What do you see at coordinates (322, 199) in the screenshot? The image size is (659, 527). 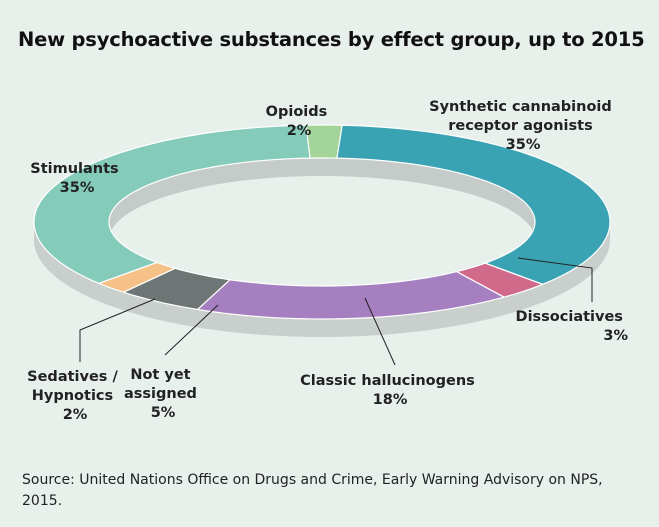 I see `donut-inner-wall` at bounding box center [322, 199].